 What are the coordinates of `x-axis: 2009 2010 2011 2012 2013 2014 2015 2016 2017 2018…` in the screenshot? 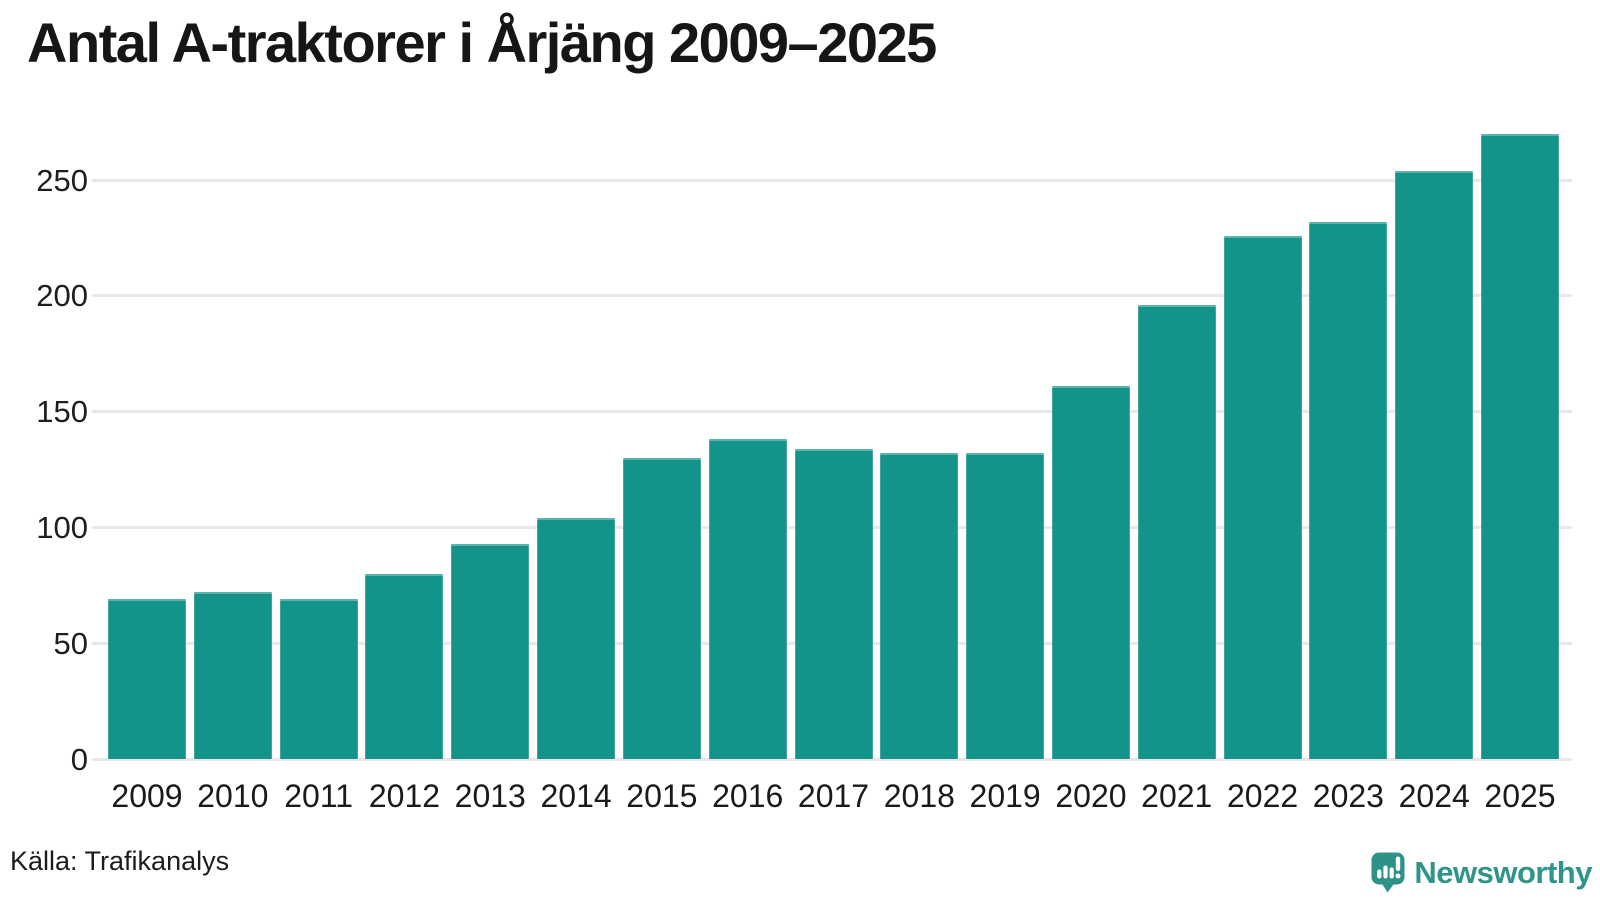 It's located at (833, 796).